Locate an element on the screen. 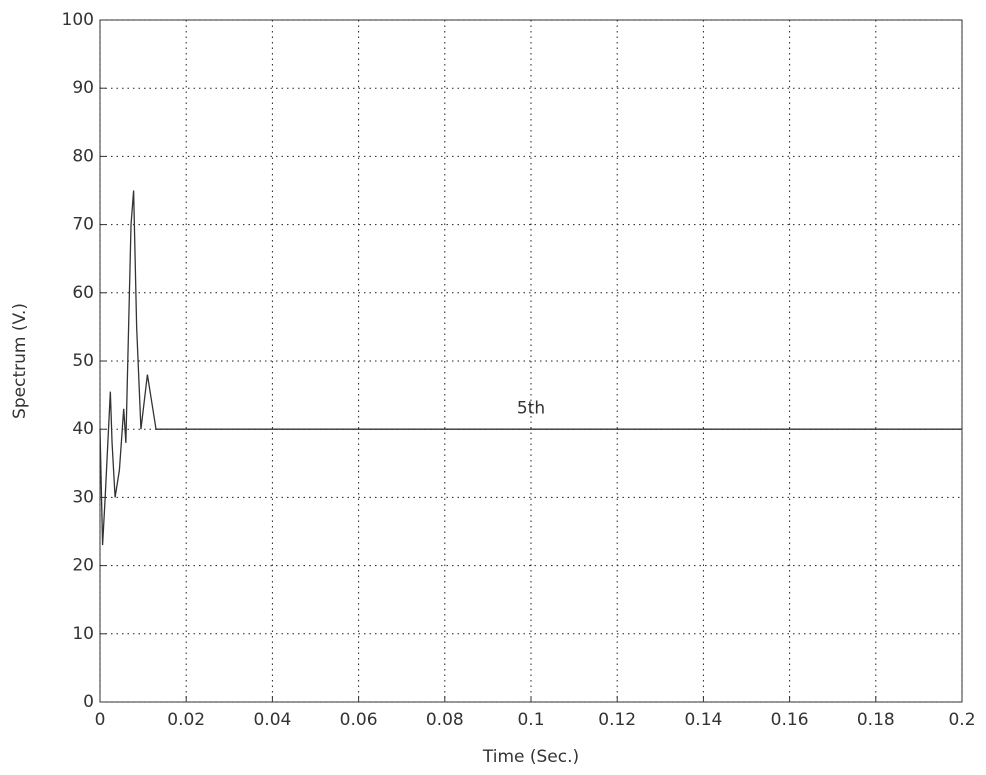 The image size is (986, 775). y-tick-label: 60 is located at coordinates (83, 293).